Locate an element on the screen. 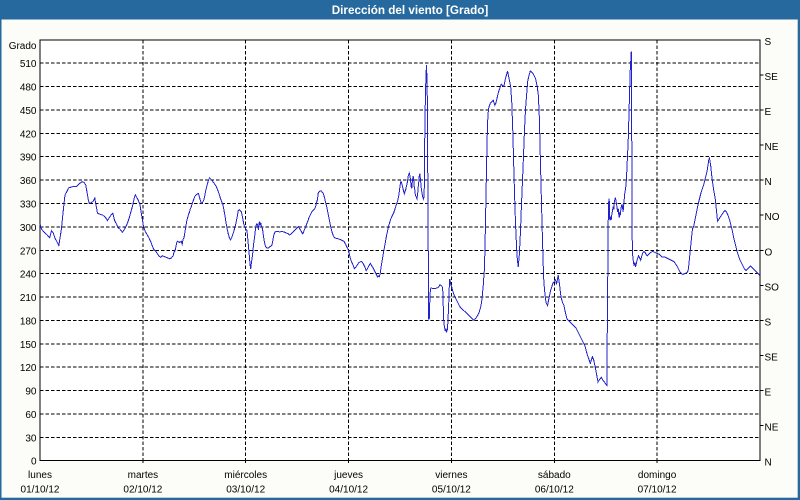  svg-text: 05/10/12 is located at coordinates (451, 490).